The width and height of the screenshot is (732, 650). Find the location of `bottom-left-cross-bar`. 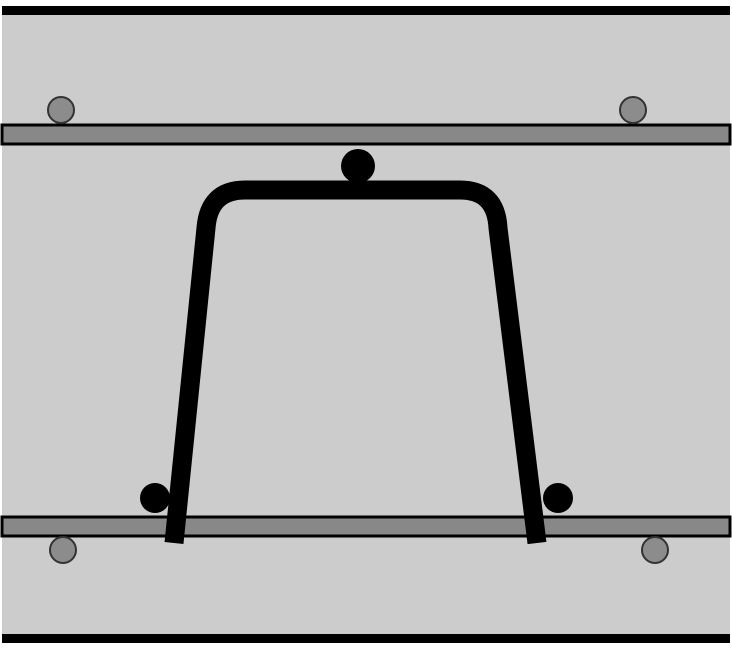

bottom-left-cross-bar is located at coordinates (63, 550).